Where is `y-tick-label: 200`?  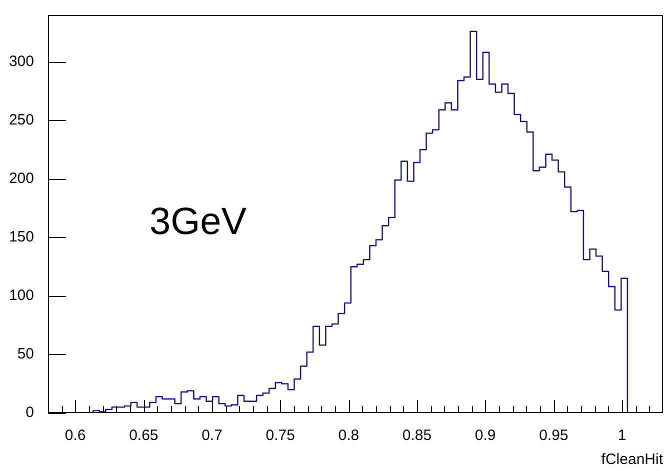 y-tick-label: 200 is located at coordinates (21, 179).